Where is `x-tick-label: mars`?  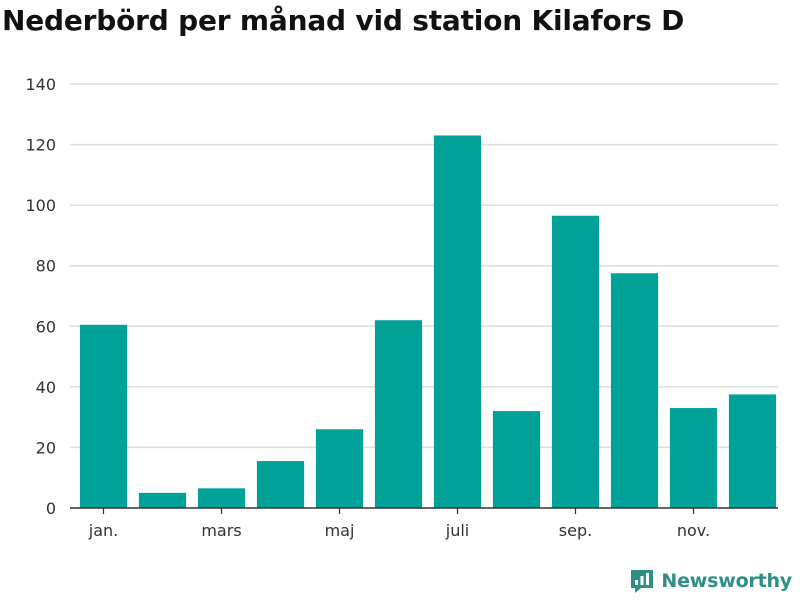 x-tick-label: mars is located at coordinates (221, 530).